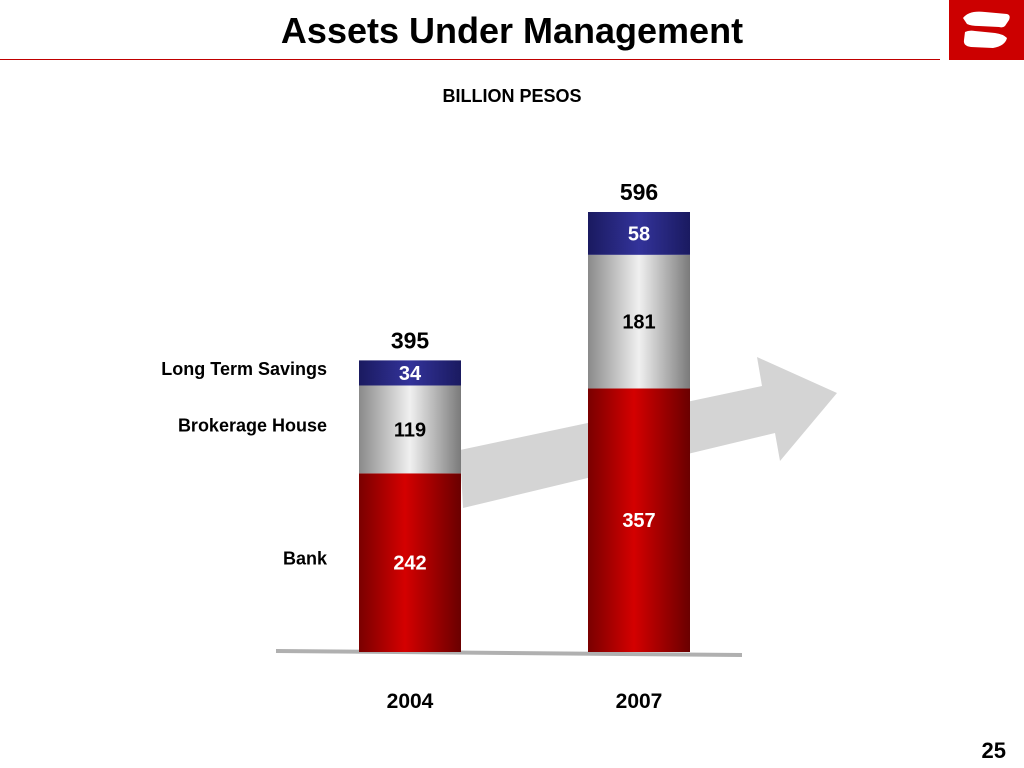 Image resolution: width=1024 pixels, height=768 pixels. I want to click on data-label-long-term-savings-2004: 34, so click(410, 374).